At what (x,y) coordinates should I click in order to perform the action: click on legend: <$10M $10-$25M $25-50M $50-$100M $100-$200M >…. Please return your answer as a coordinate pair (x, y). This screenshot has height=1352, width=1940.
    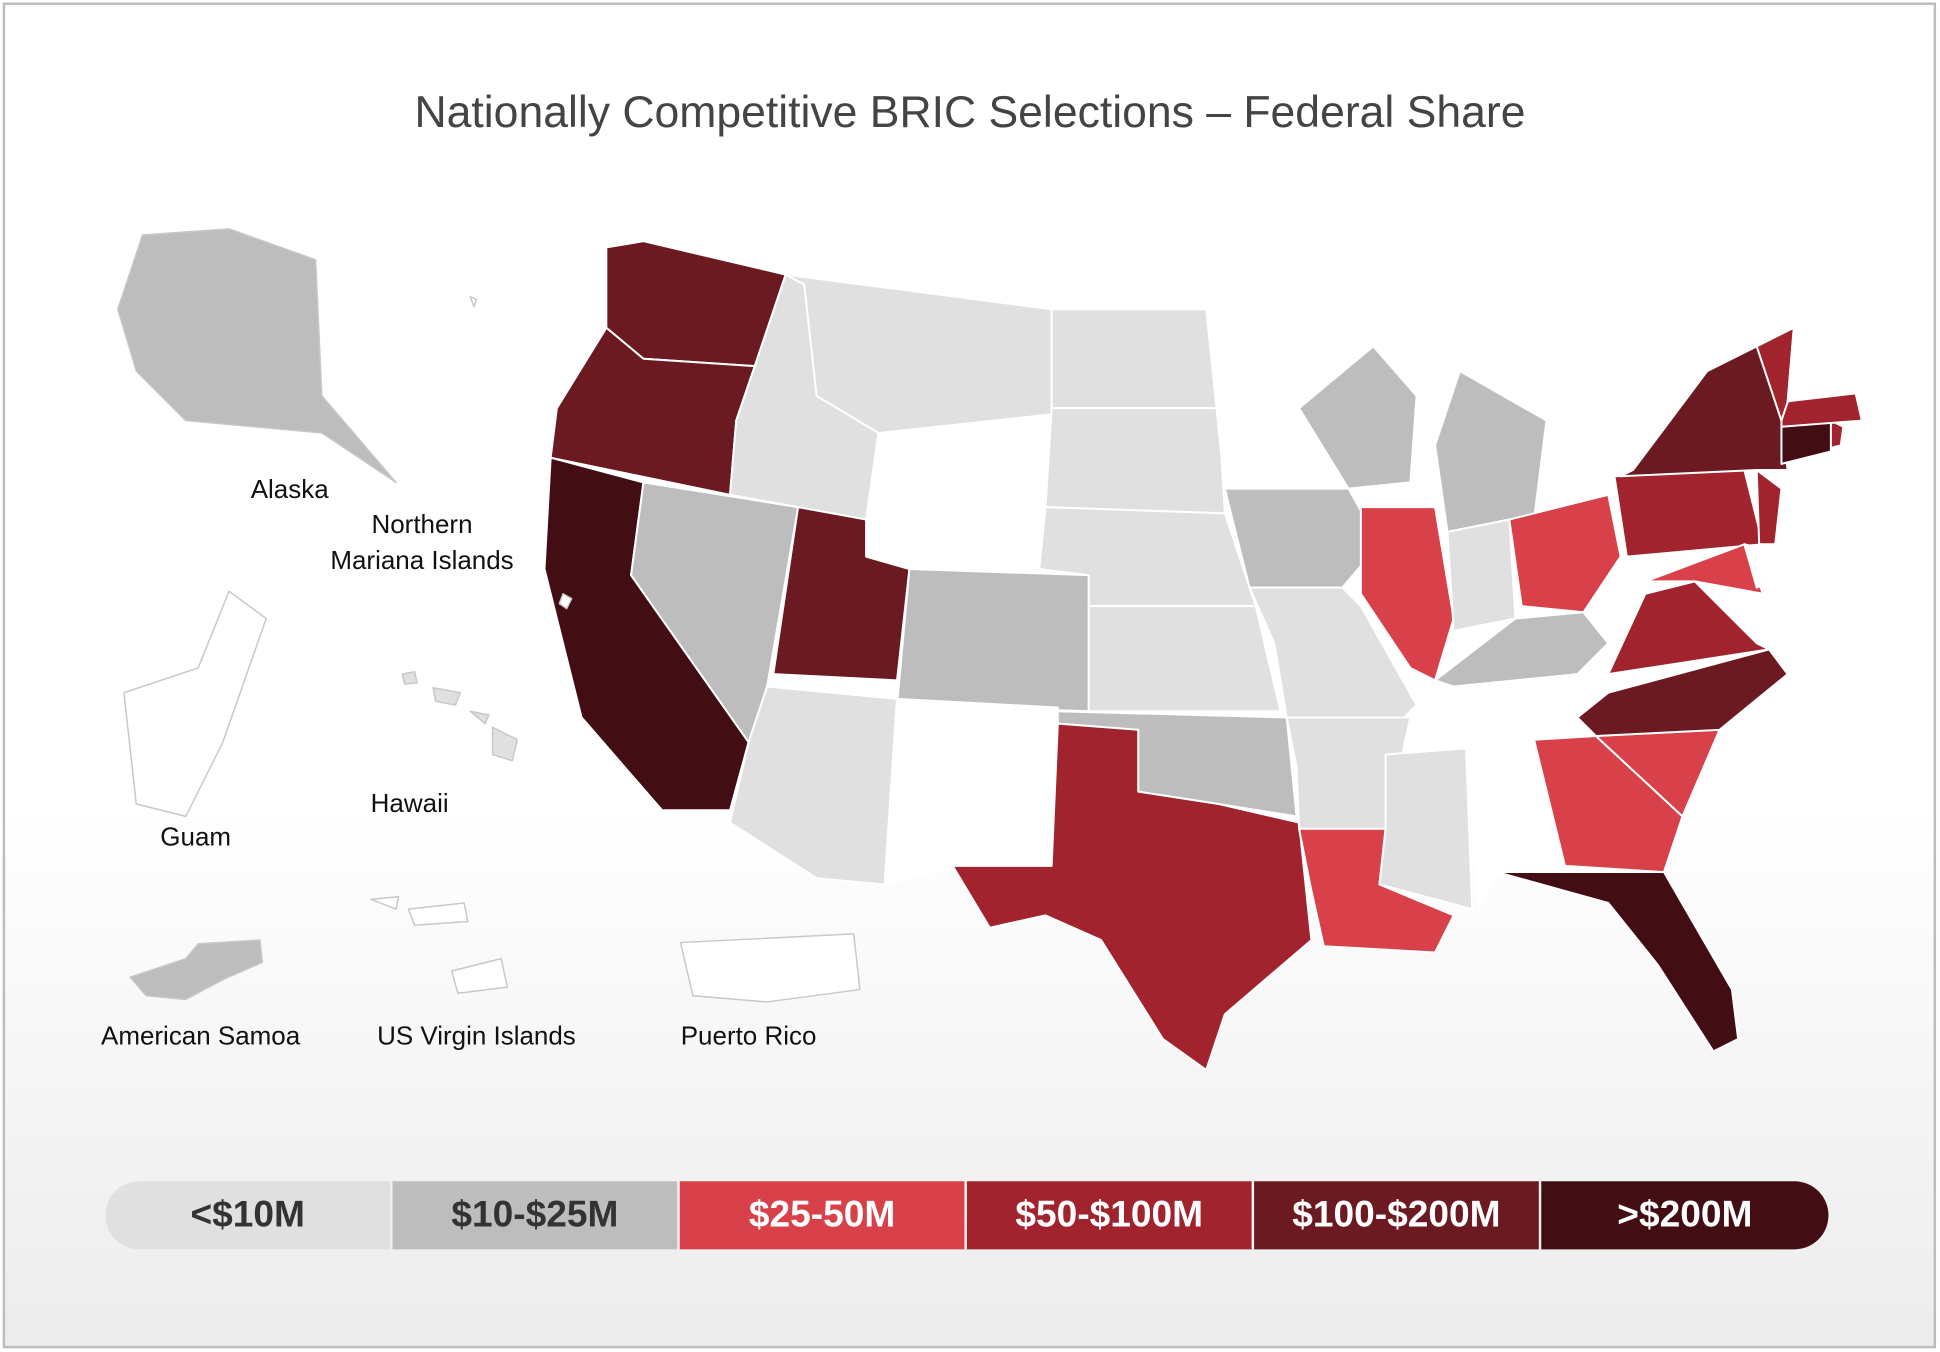
    Looking at the image, I should click on (967, 1215).